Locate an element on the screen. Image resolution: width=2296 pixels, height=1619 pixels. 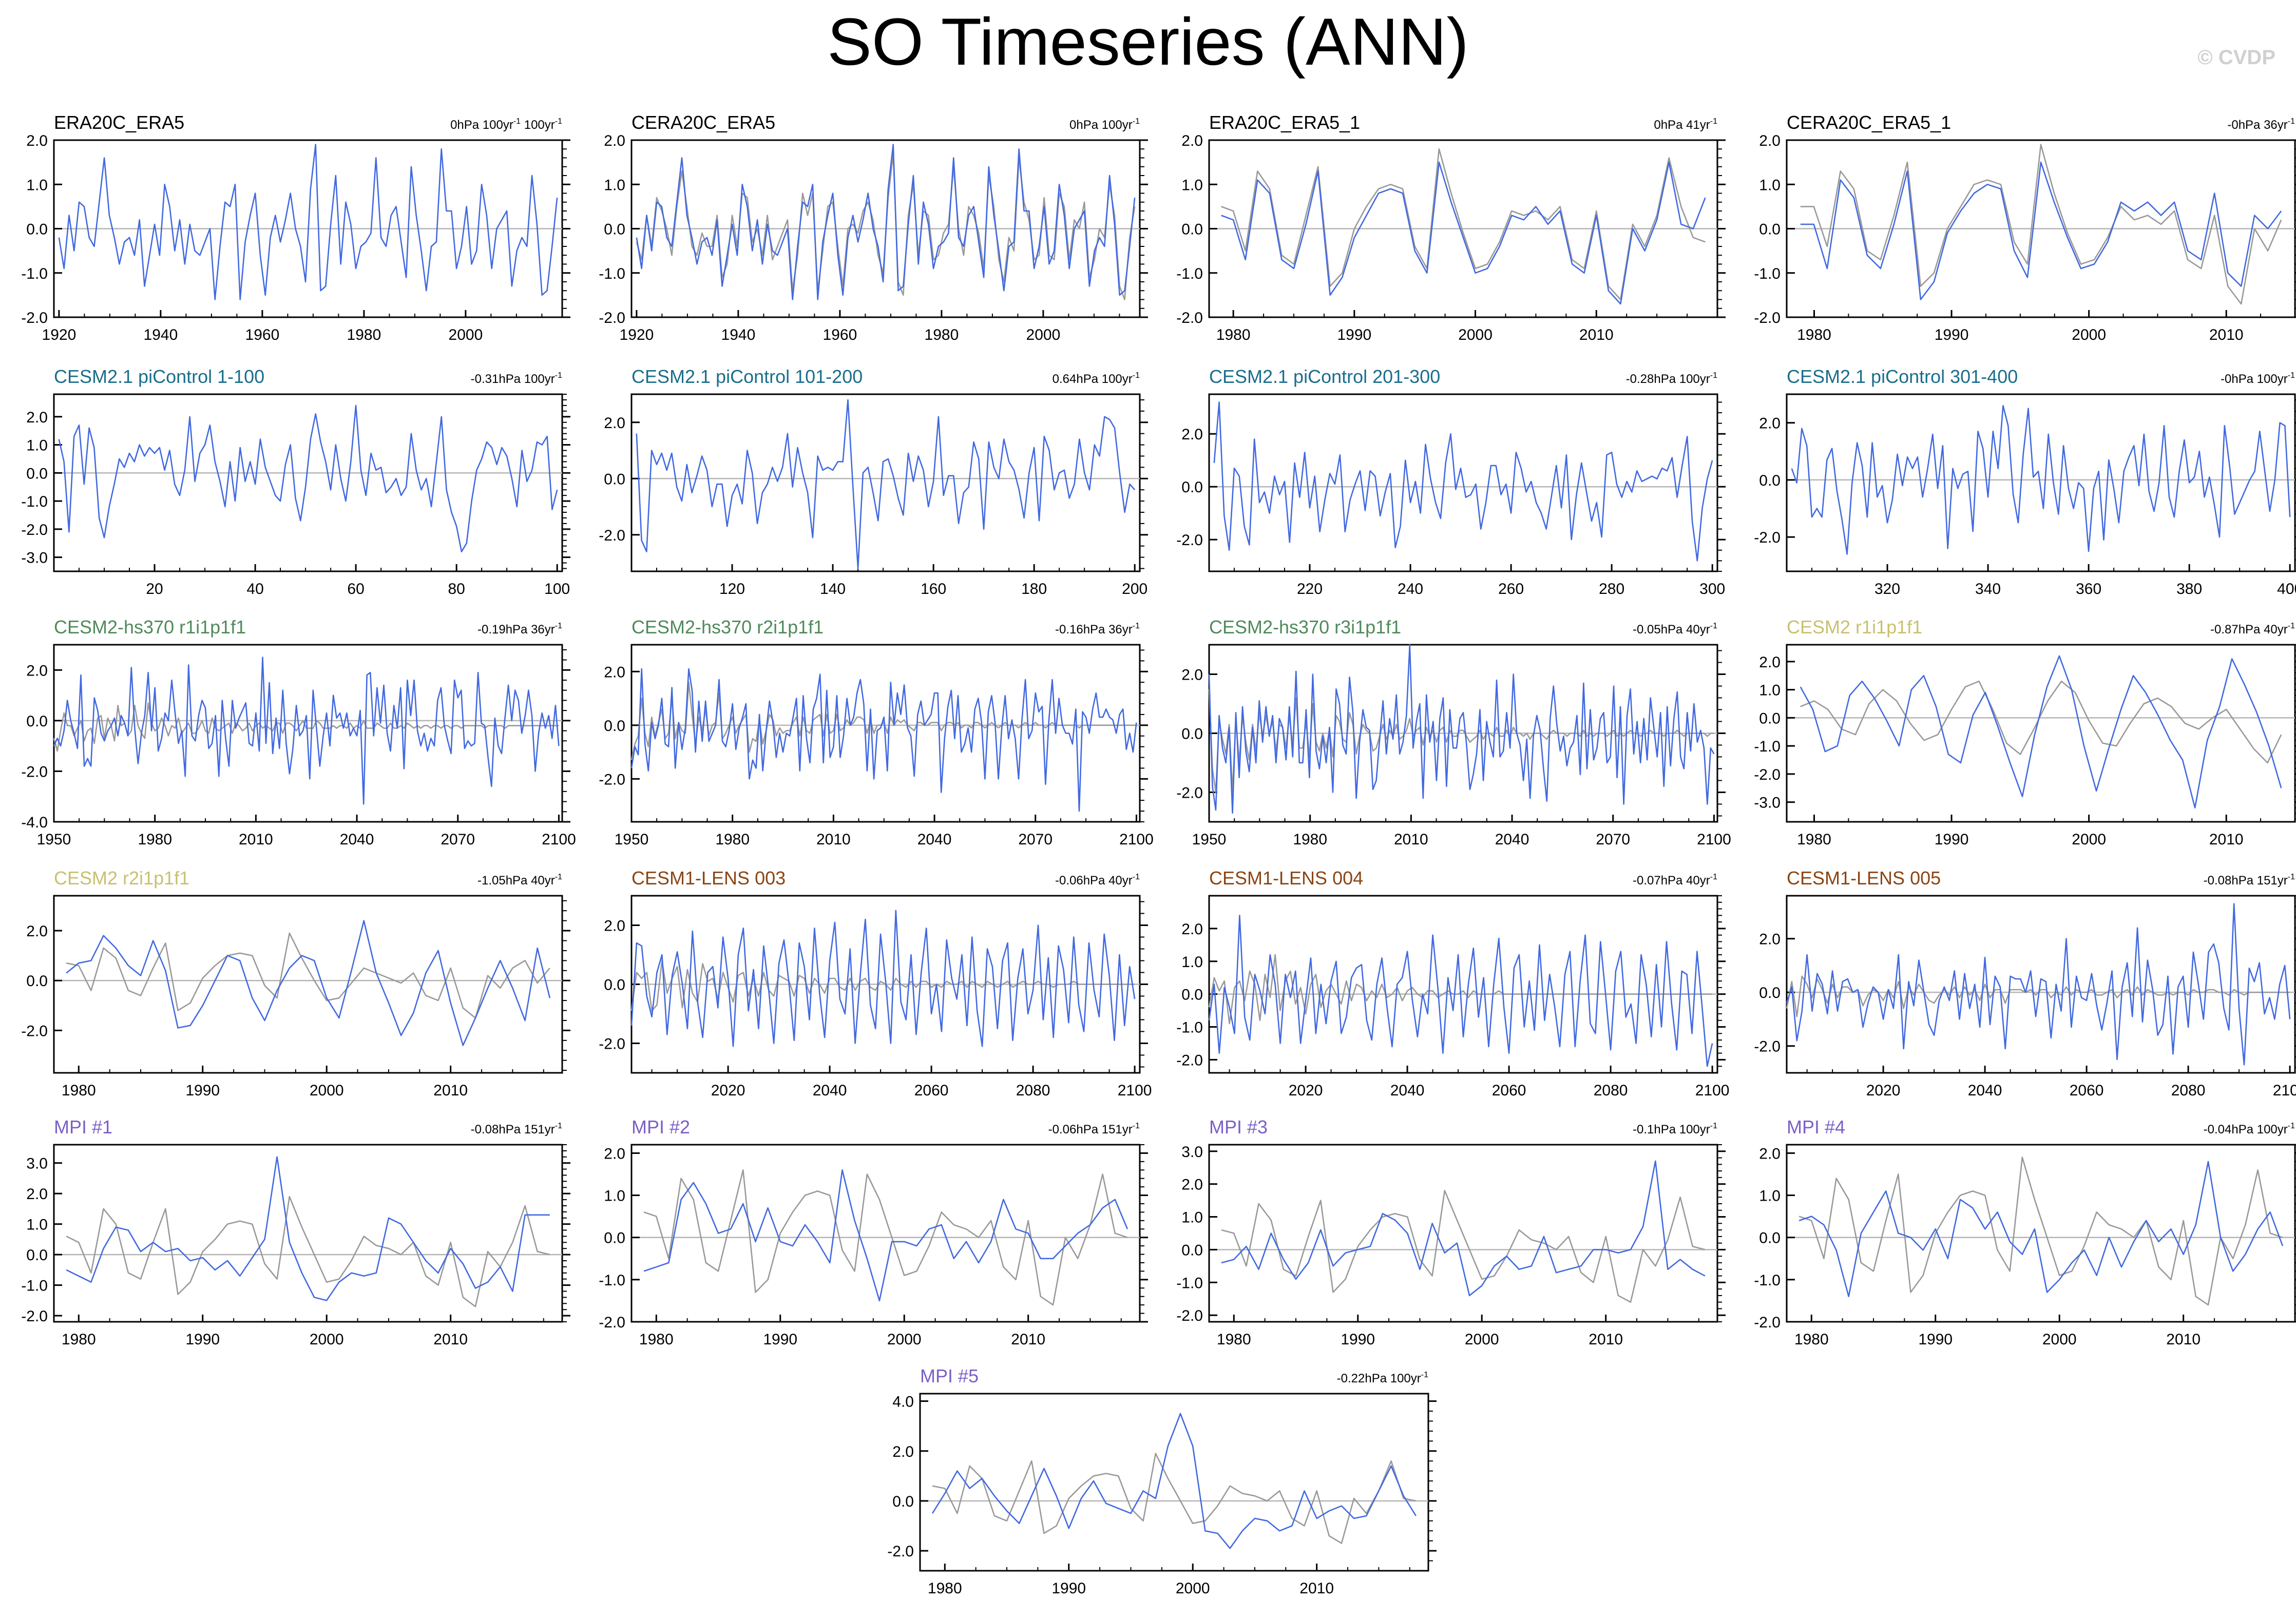
panel-stat: -0.08hPa 151yr-1 is located at coordinates (516, 1129).